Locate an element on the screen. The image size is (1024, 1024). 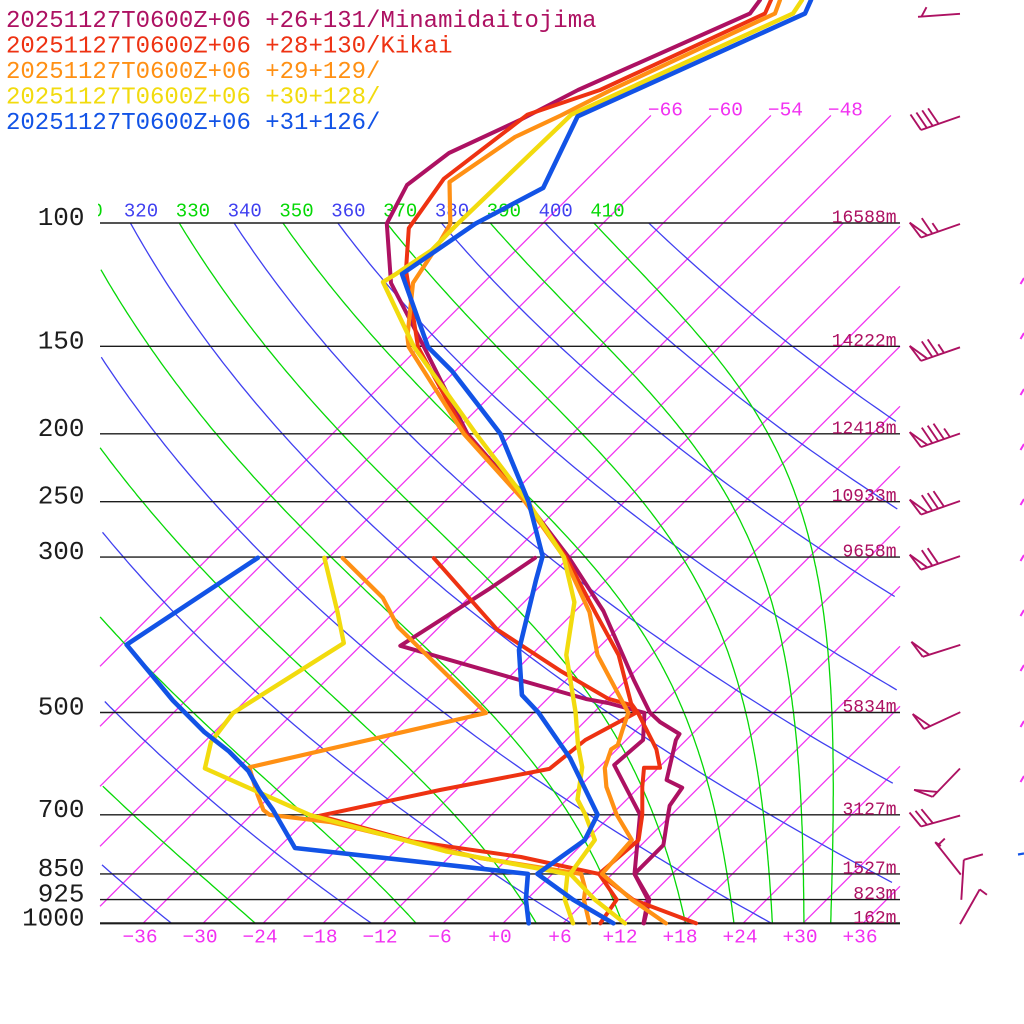
svg-text: 350 is located at coordinates (296, 212).